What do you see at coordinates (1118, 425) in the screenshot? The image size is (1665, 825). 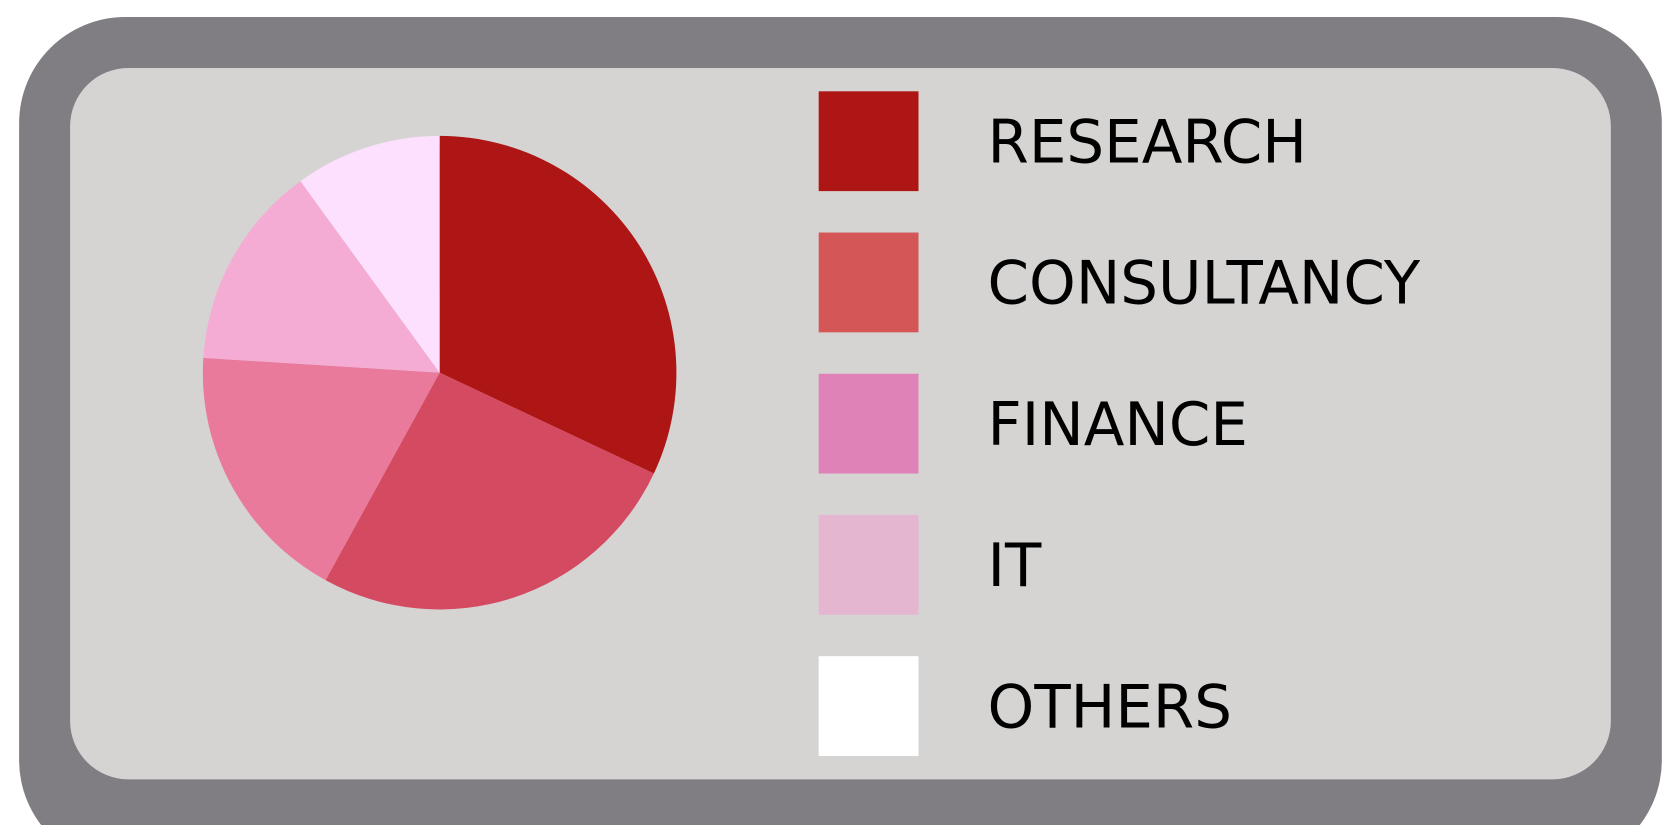 I see `legend-label: FINANCE` at bounding box center [1118, 425].